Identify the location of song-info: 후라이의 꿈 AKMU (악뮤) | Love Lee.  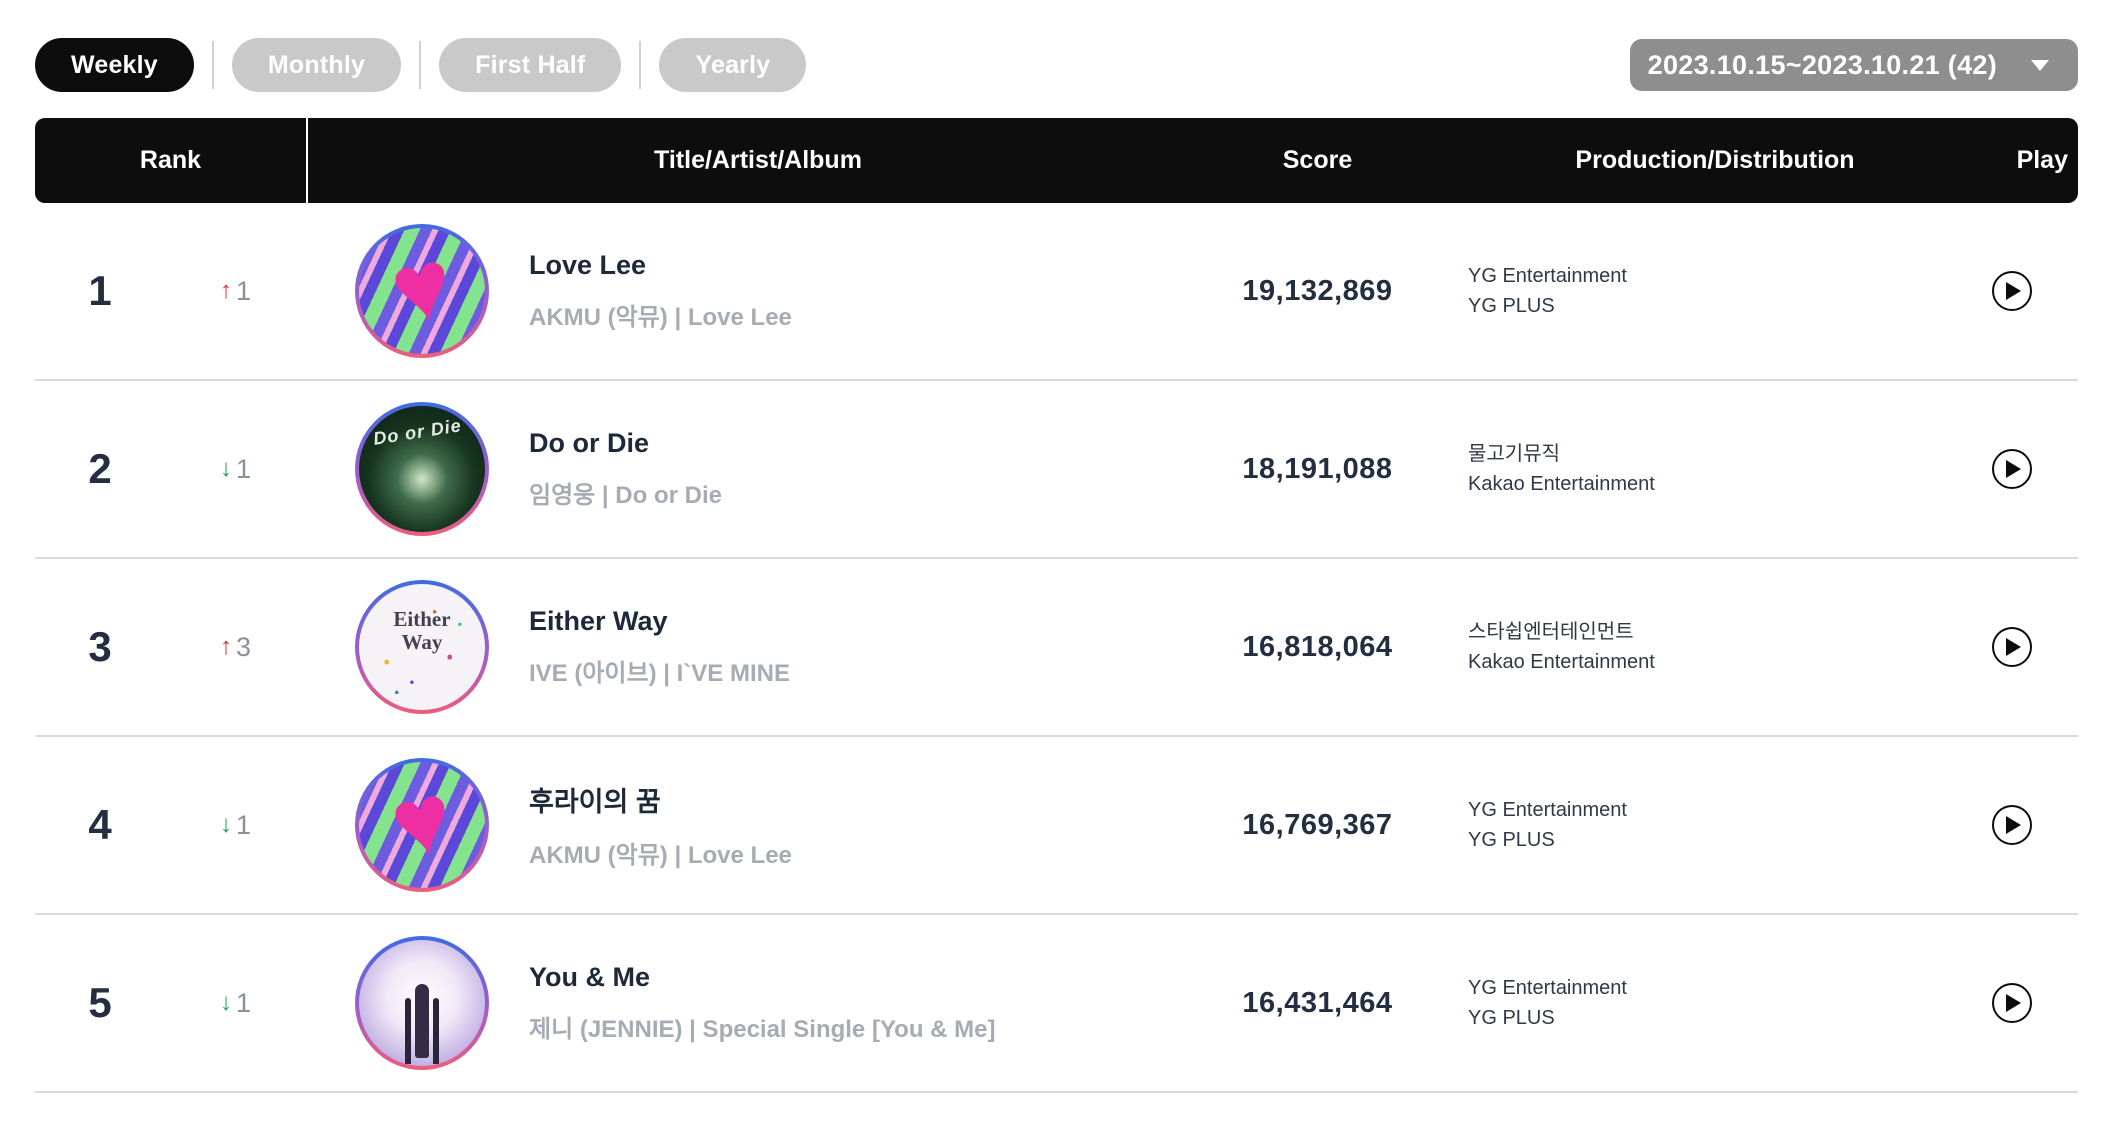
(660, 825).